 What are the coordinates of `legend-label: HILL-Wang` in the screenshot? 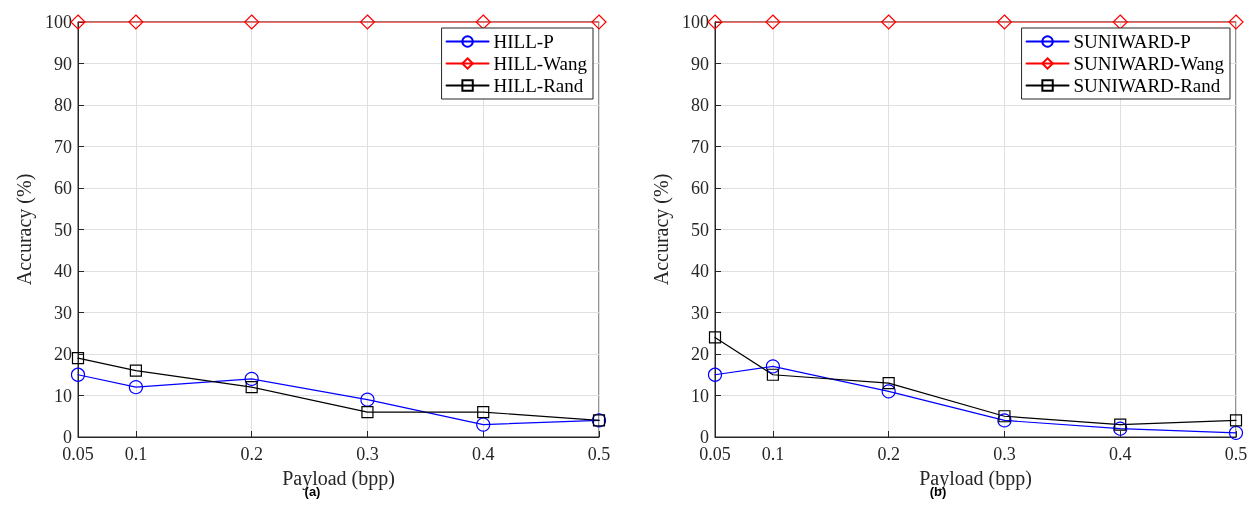 It's located at (540, 63).